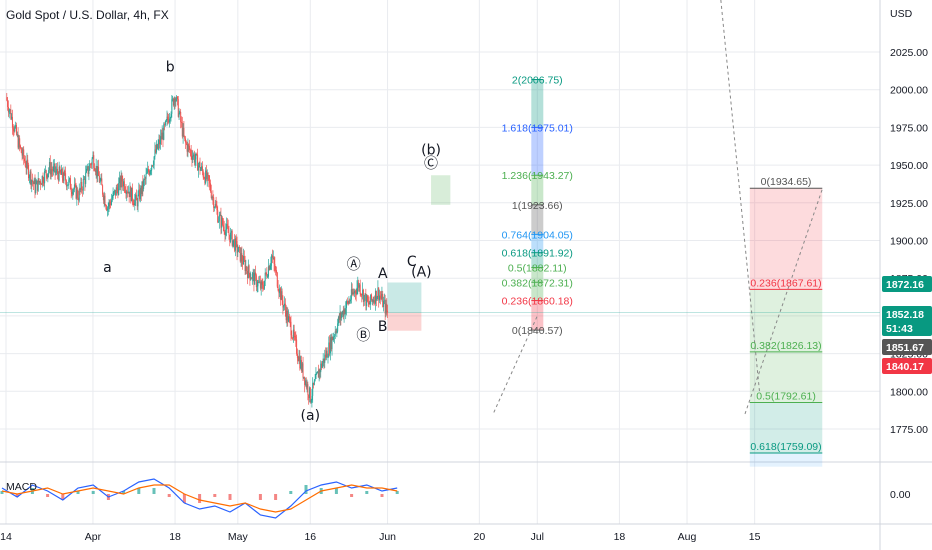  What do you see at coordinates (909, 392) in the screenshot?
I see `price-tick-label: 1800.00` at bounding box center [909, 392].